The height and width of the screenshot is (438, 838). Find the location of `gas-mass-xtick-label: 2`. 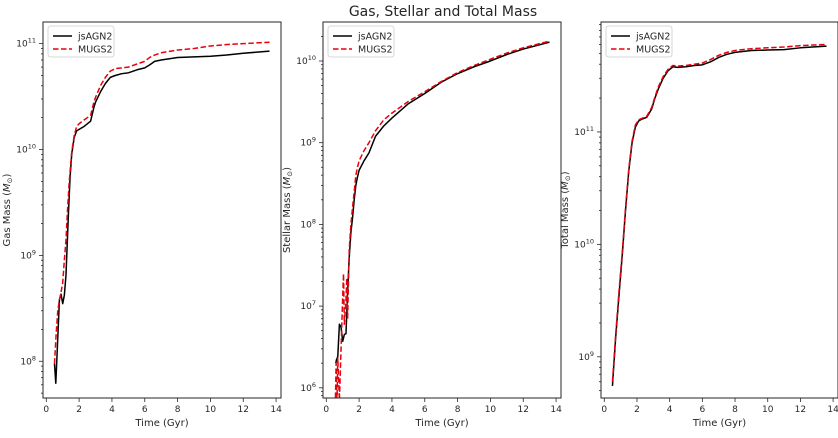

gas-mass-xtick-label: 2 is located at coordinates (79, 410).